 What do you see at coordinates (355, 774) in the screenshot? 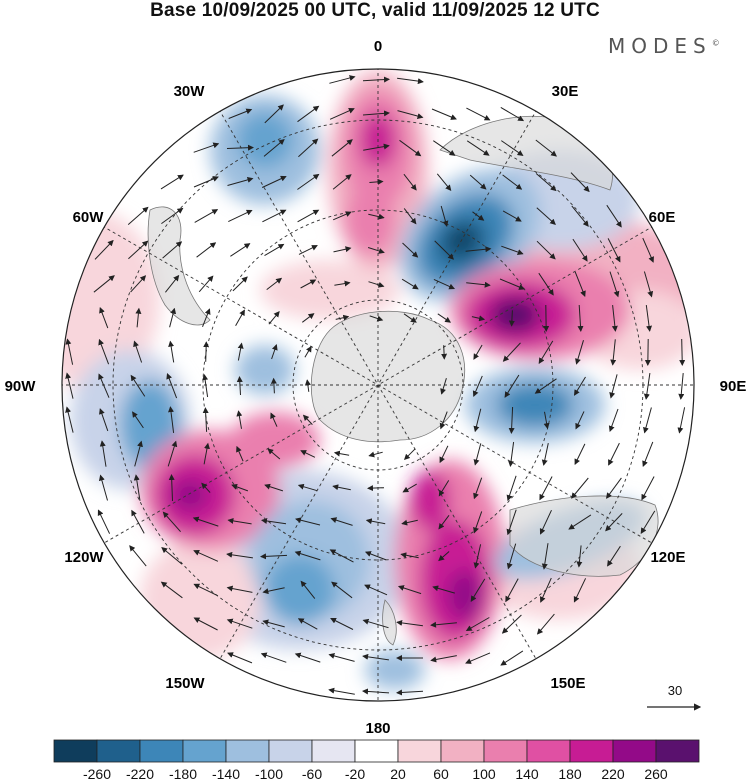
I see `legend-tick-label: -20` at bounding box center [355, 774].